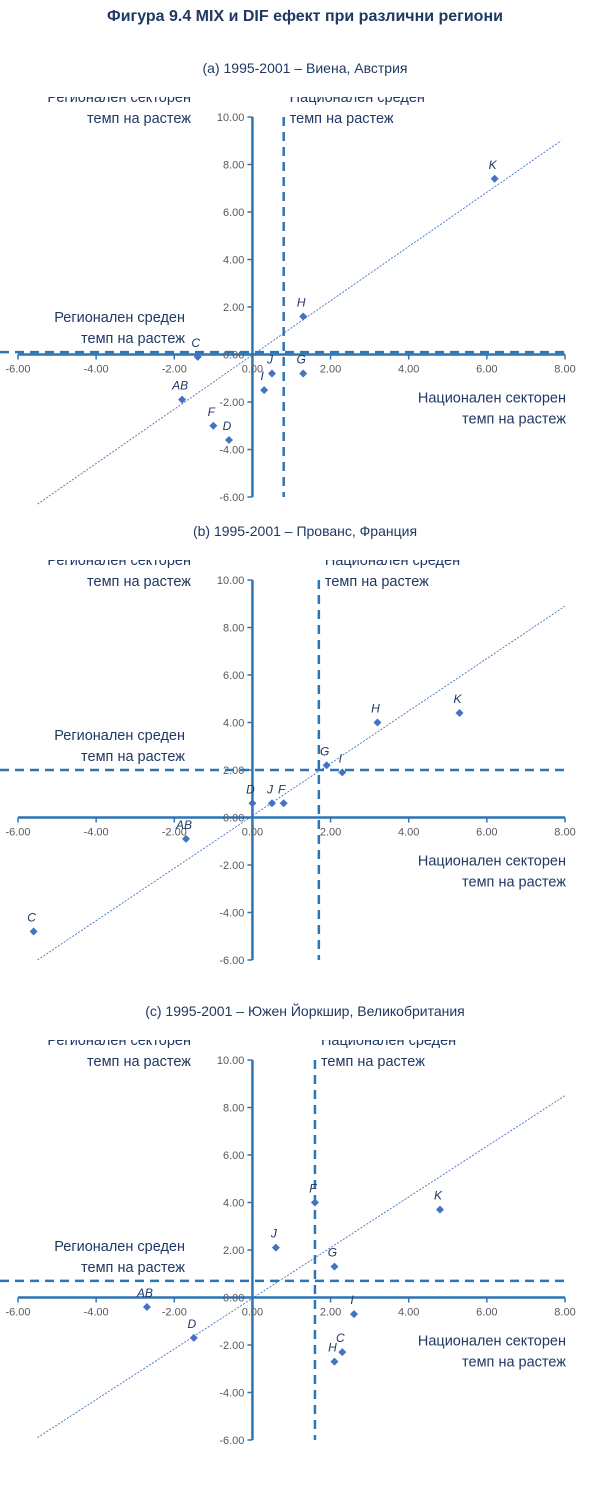 Image resolution: width=610 pixels, height=1500 pixels. Describe the element at coordinates (305, 531) in the screenshot. I see `chart-title: (b) 1995-2001 – Прованс, Франция` at that location.